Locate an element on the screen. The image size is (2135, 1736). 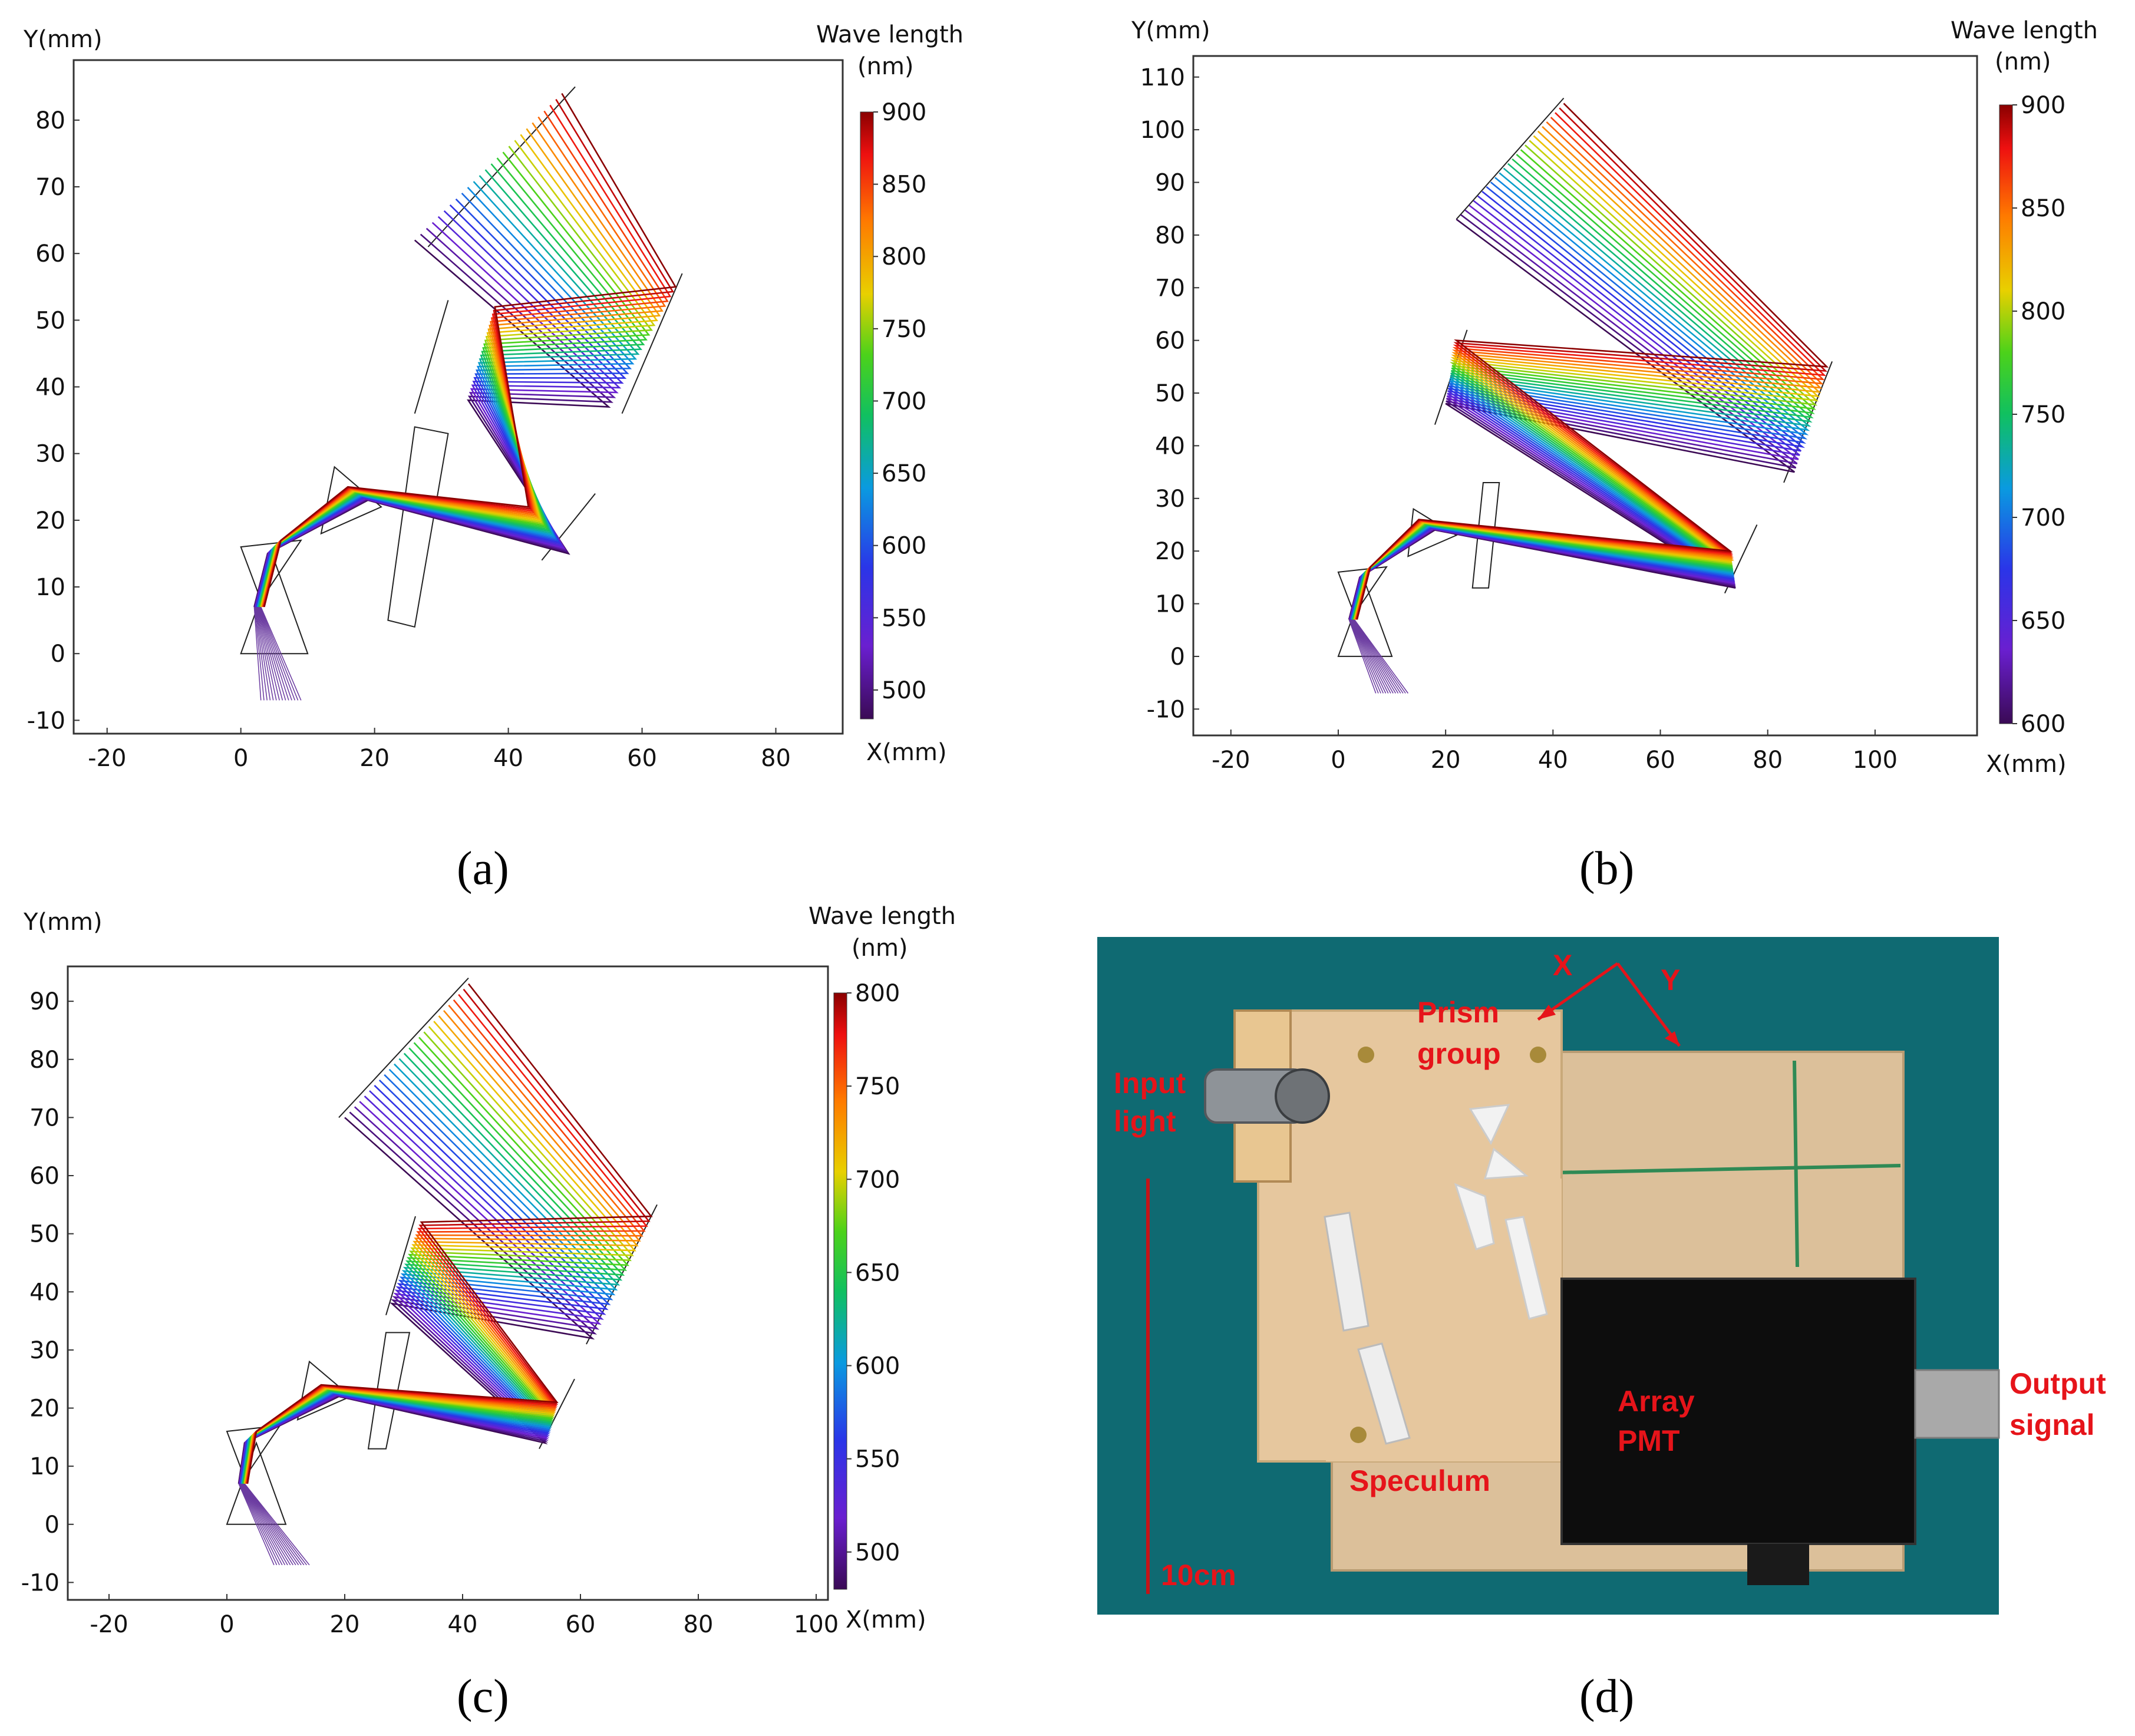
y-tick-label: 0 is located at coordinates (58, 654).